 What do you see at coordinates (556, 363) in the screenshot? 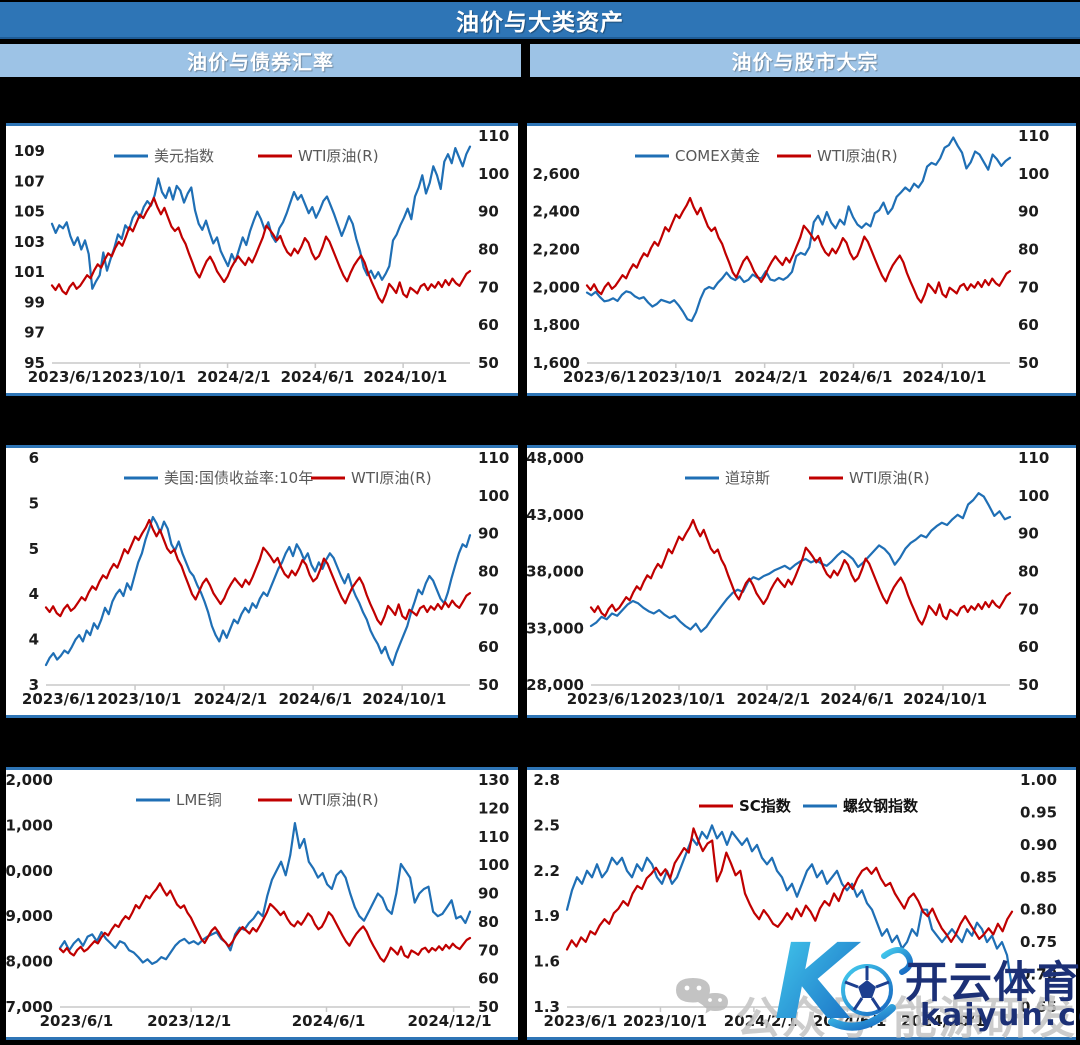
I see `left-axis-tick-label: 1,600` at bounding box center [556, 363].